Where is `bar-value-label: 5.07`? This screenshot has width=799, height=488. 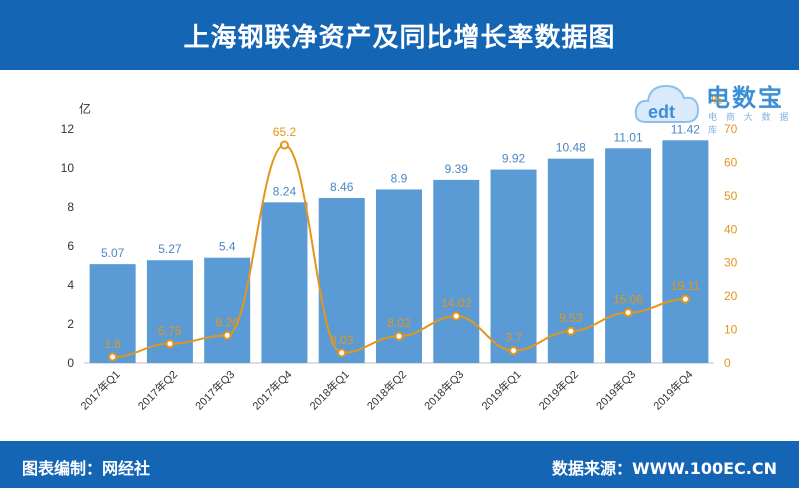 bar-value-label: 5.07 is located at coordinates (113, 253).